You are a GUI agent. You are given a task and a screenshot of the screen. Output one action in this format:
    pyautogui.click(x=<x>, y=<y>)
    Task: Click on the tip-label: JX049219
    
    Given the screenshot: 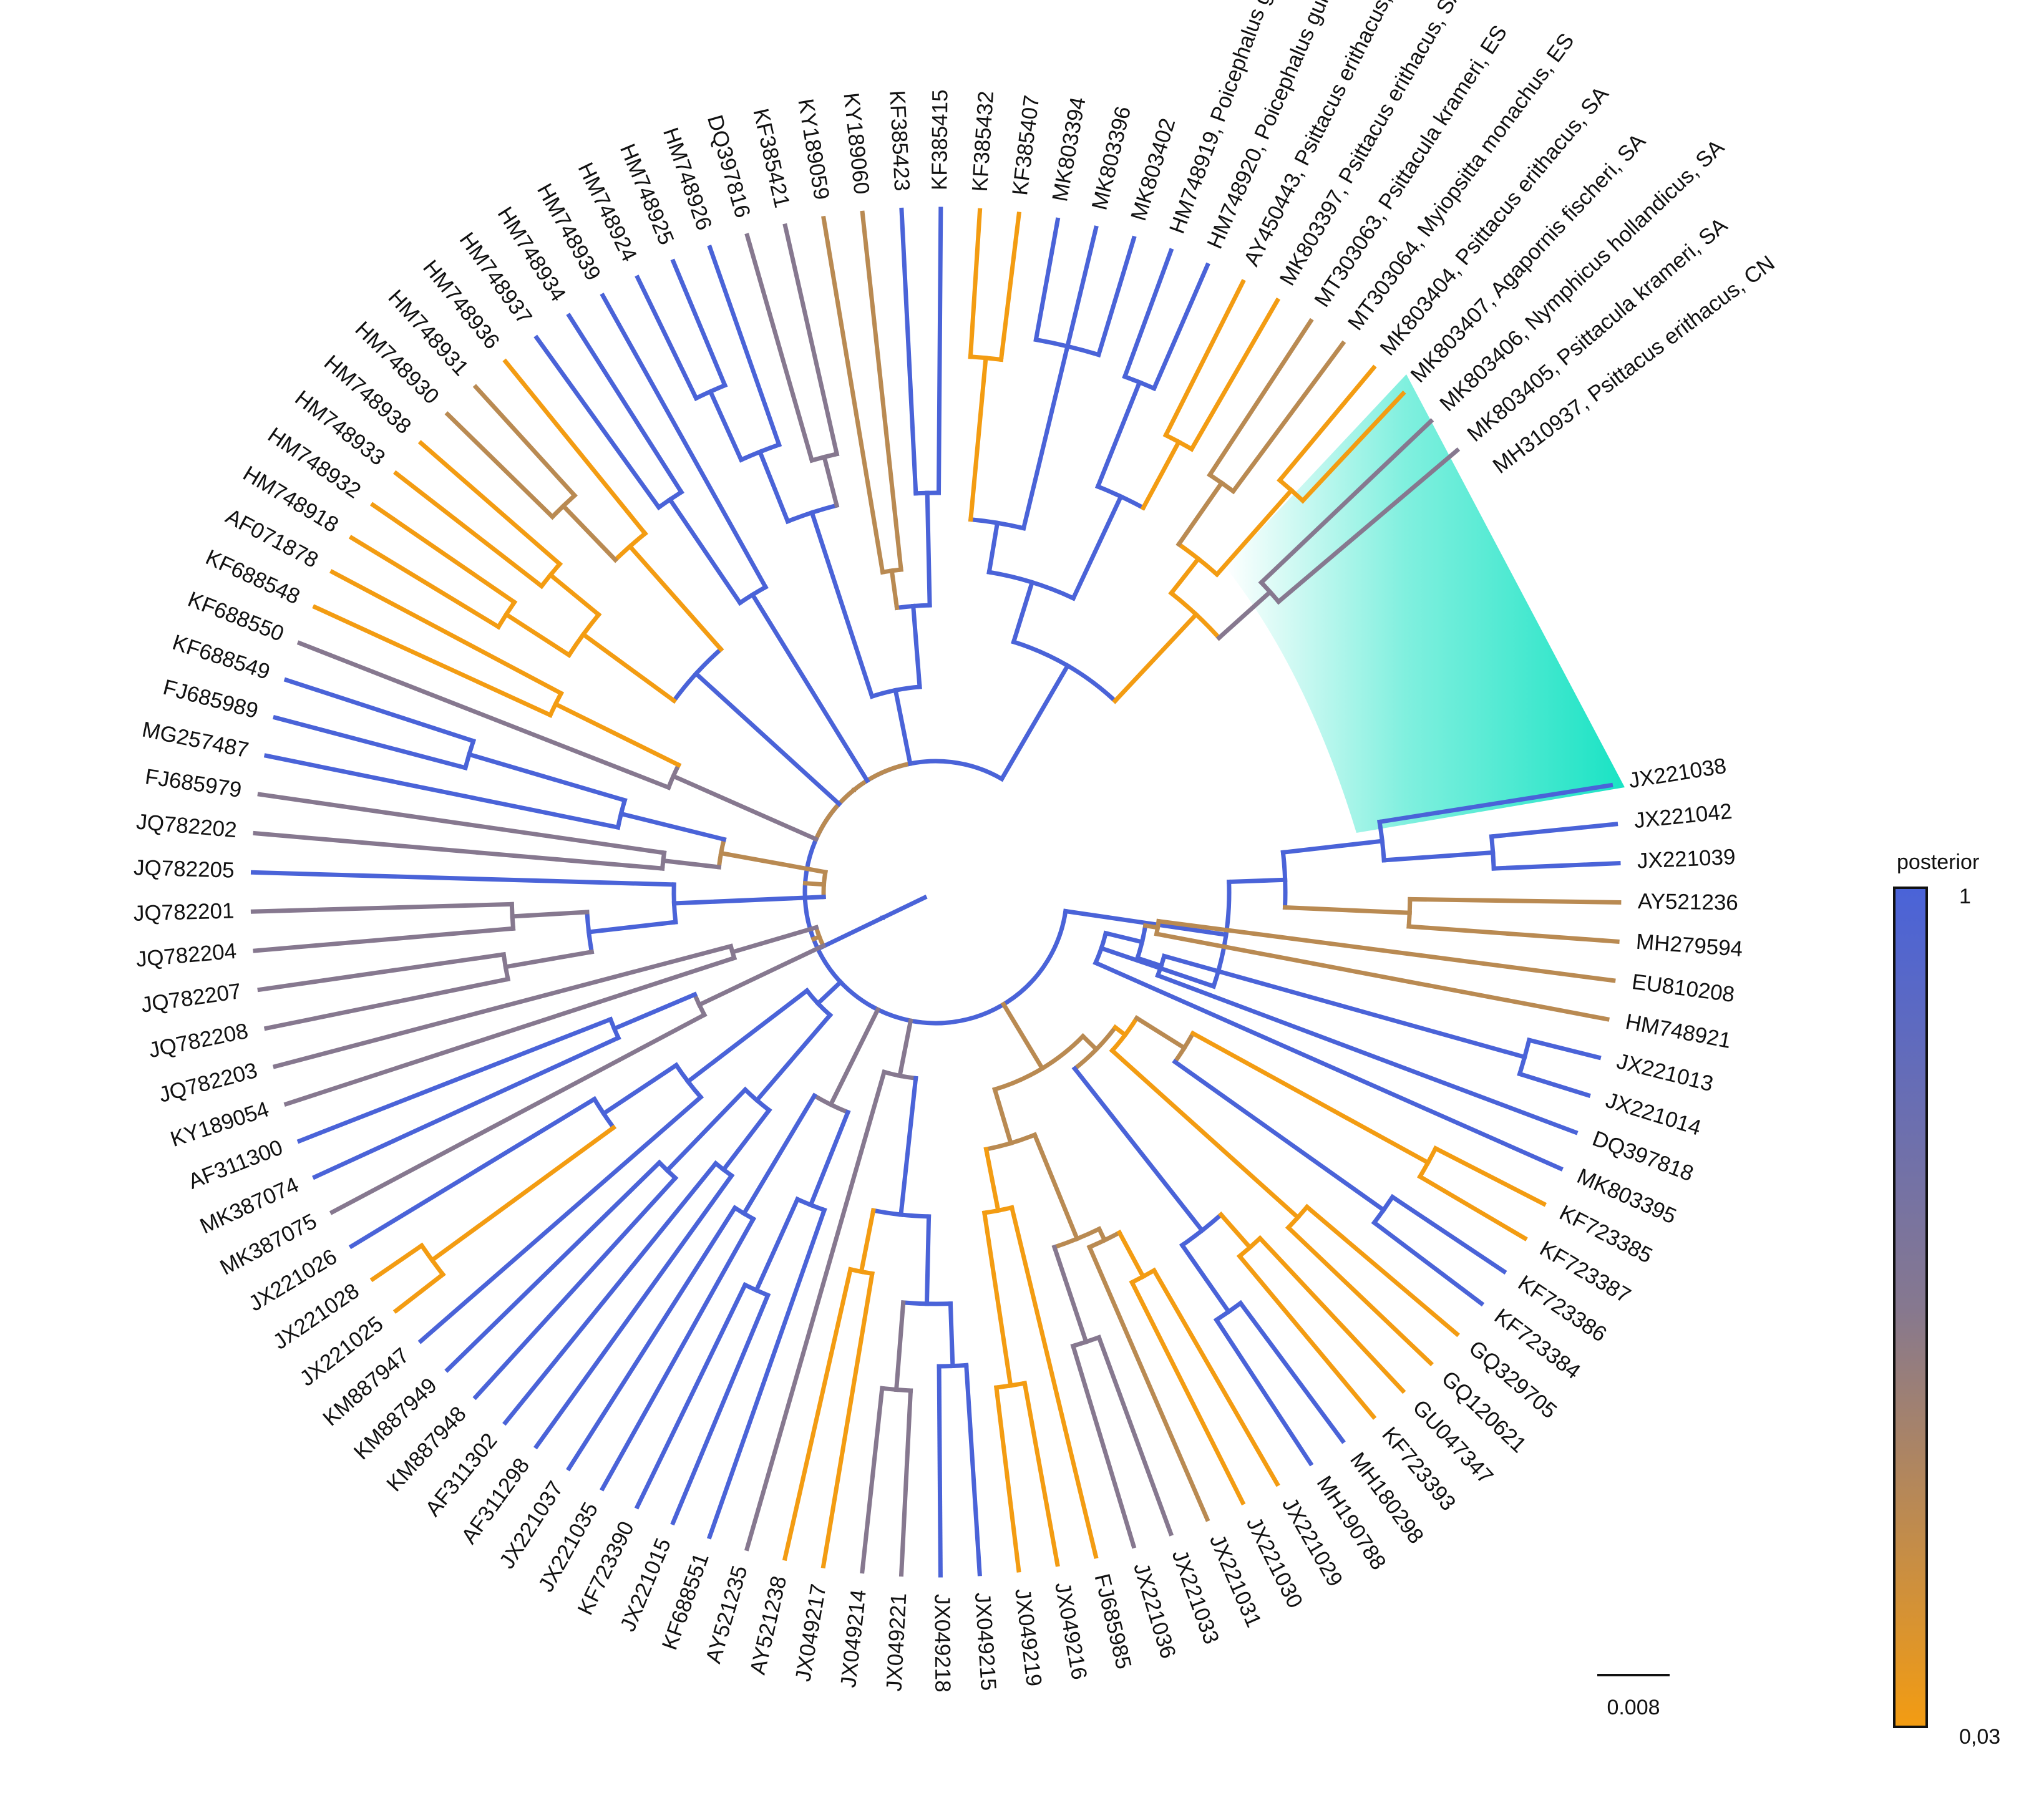 What is the action you would take?
    pyautogui.click(x=1028, y=1637)
    